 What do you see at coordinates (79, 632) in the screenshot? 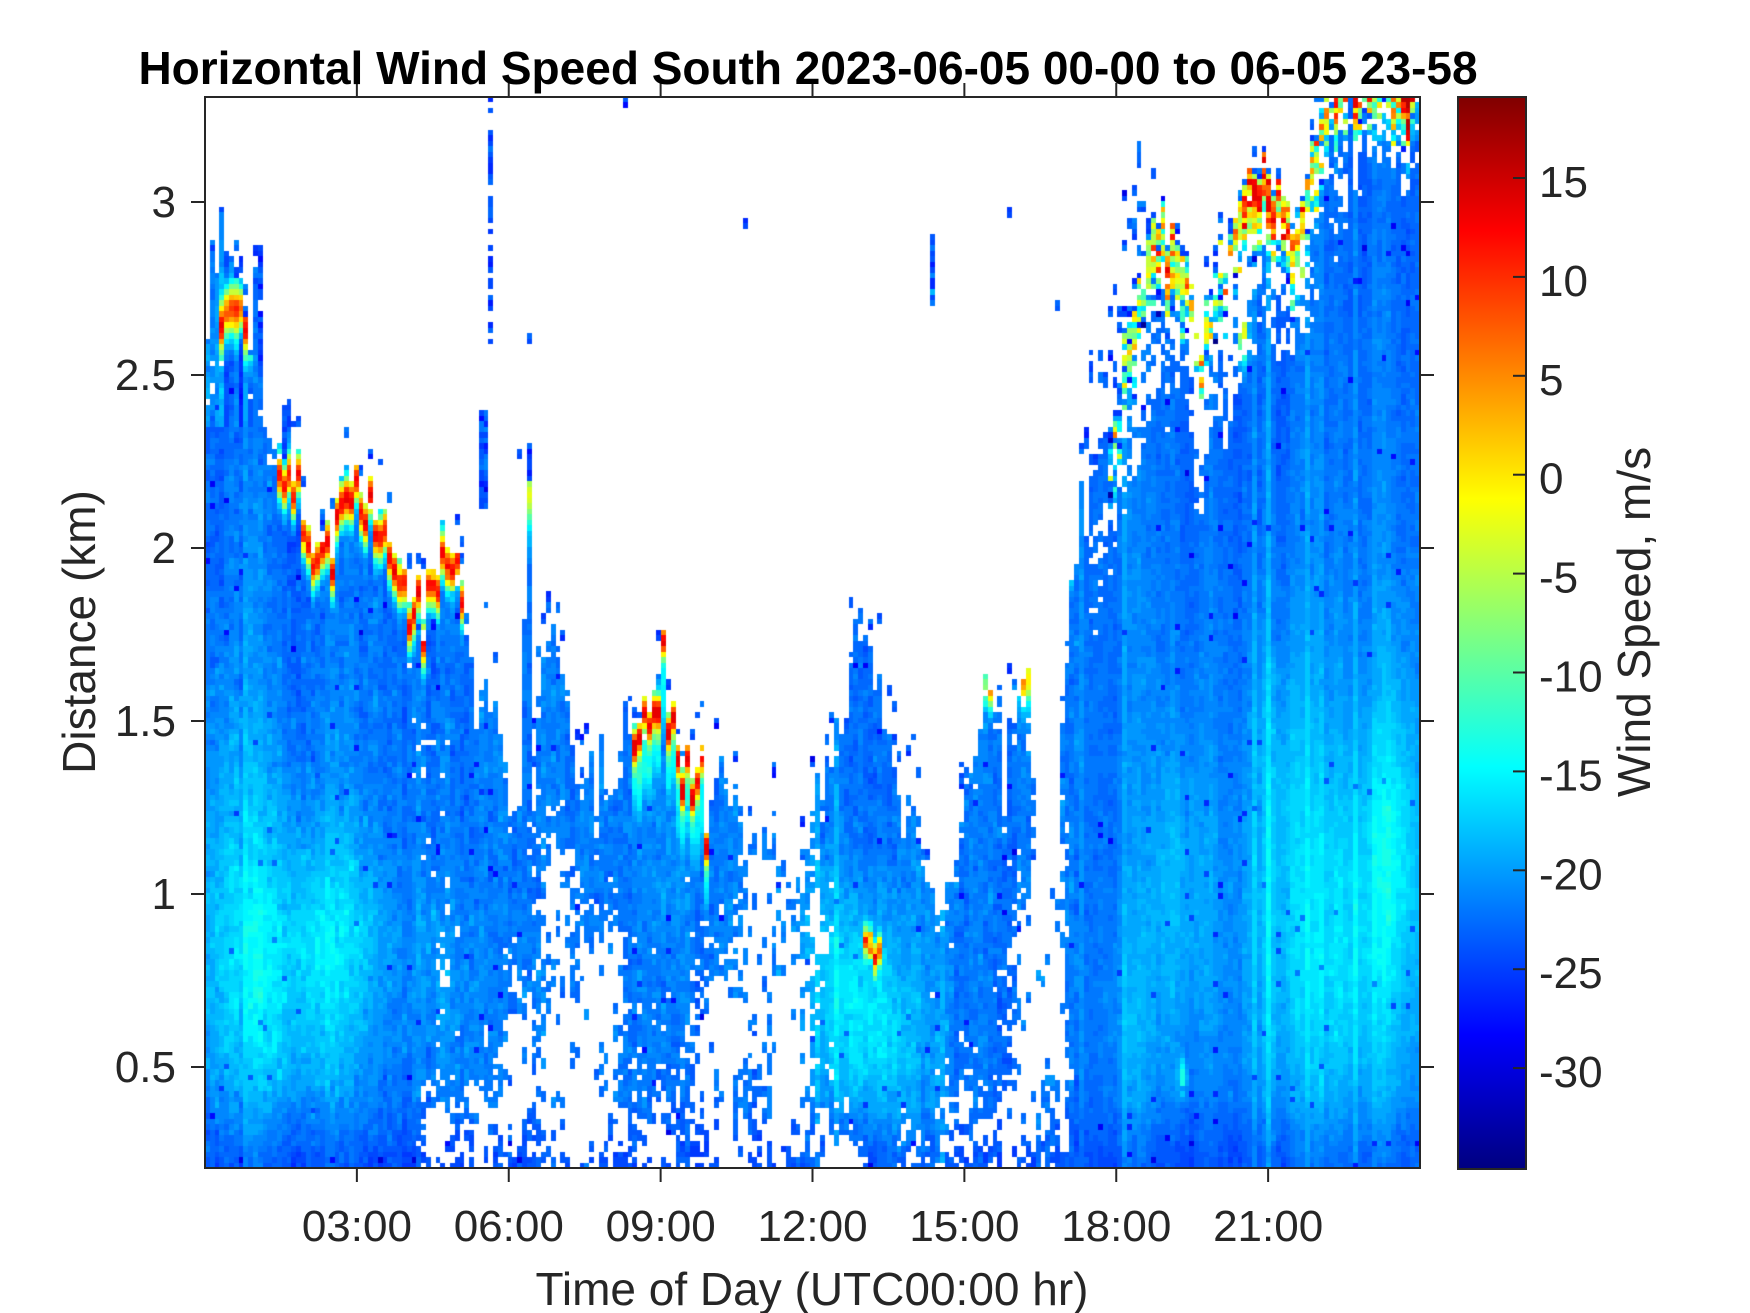
I see `svg-text: Distance (km)` at bounding box center [79, 632].